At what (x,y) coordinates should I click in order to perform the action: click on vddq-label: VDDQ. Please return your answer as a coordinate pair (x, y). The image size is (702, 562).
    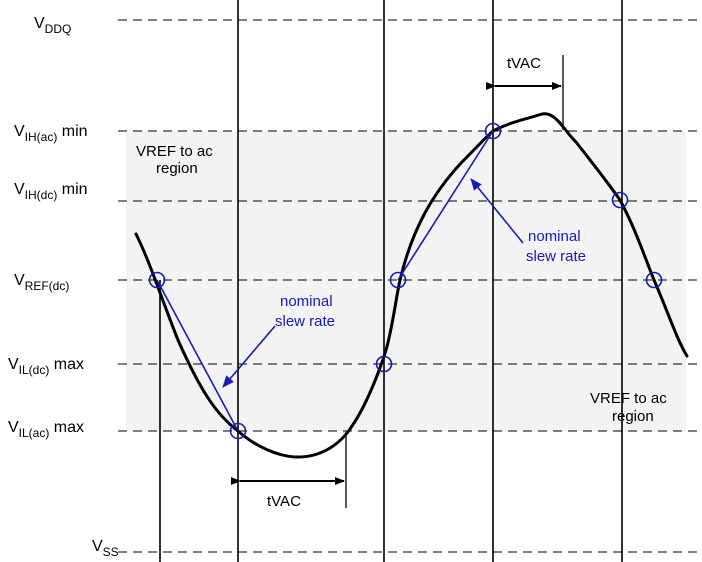
    Looking at the image, I should click on (52, 25).